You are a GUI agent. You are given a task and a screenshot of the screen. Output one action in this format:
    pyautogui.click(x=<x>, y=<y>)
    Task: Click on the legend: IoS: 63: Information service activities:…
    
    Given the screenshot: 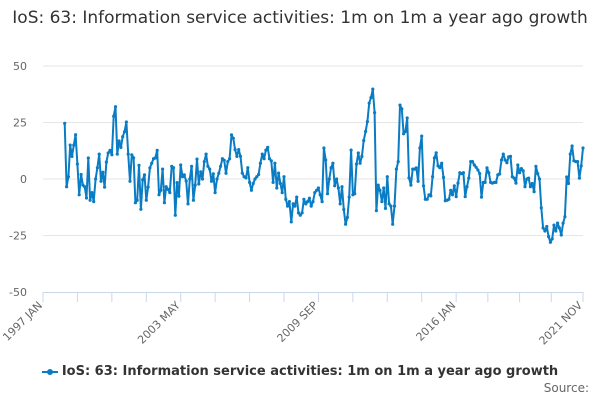 What is the action you would take?
    pyautogui.click(x=300, y=371)
    